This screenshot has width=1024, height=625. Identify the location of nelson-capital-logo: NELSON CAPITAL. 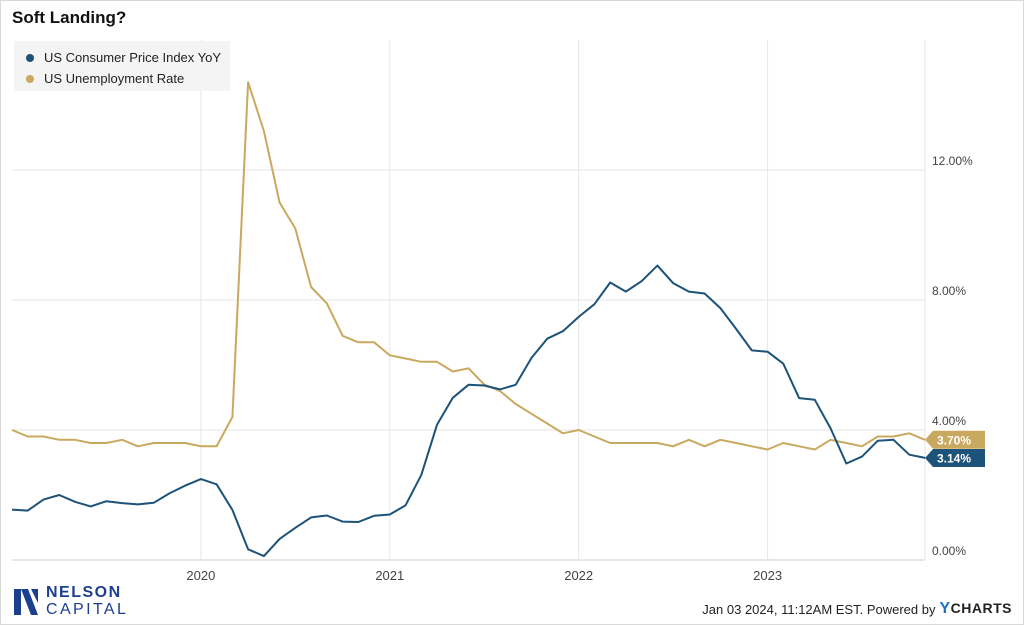
(70, 601).